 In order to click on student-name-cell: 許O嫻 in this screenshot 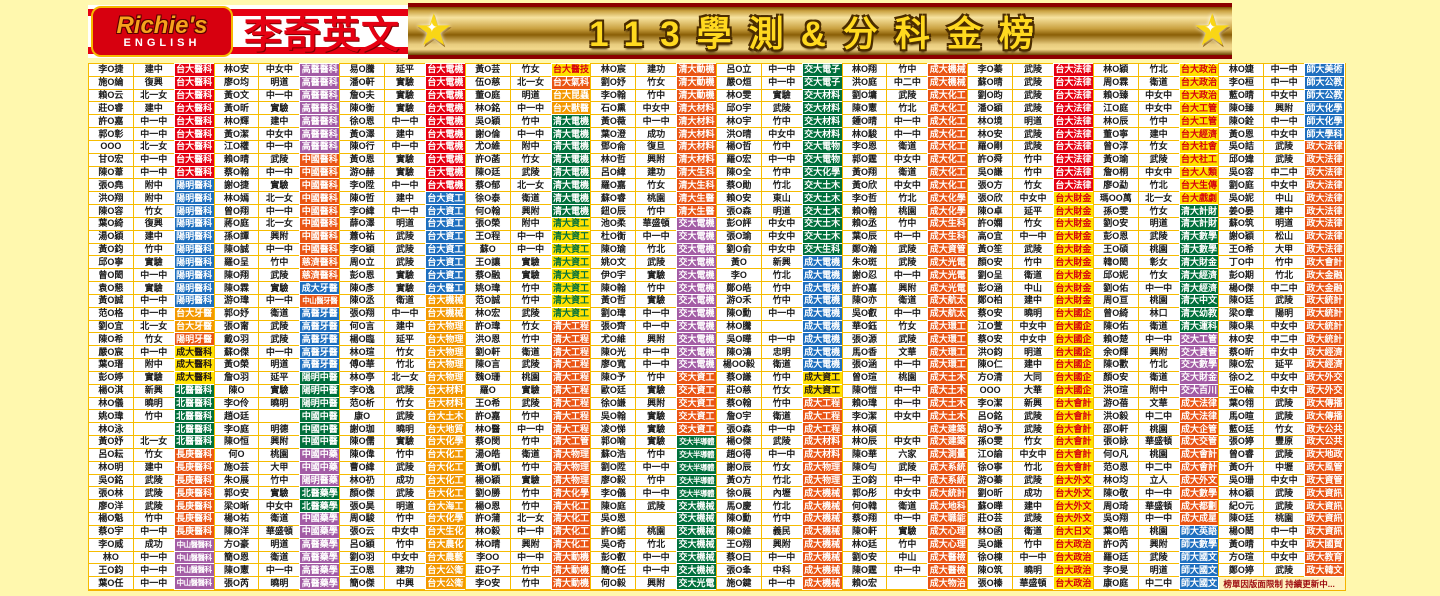, I will do `click(990, 223)`.